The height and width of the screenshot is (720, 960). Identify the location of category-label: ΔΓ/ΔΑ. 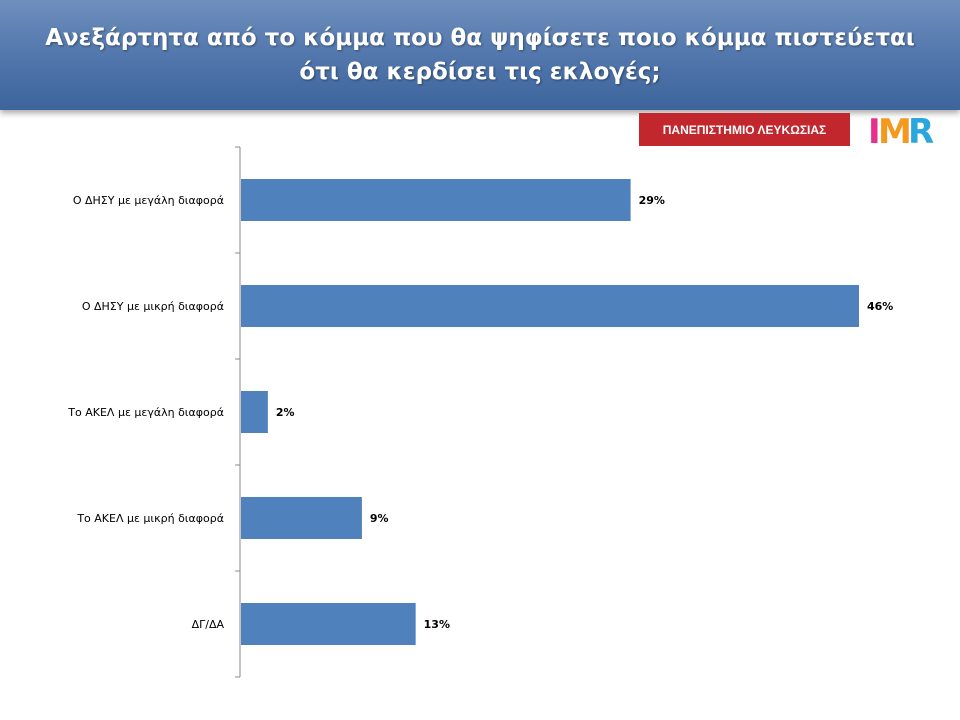
(208, 624).